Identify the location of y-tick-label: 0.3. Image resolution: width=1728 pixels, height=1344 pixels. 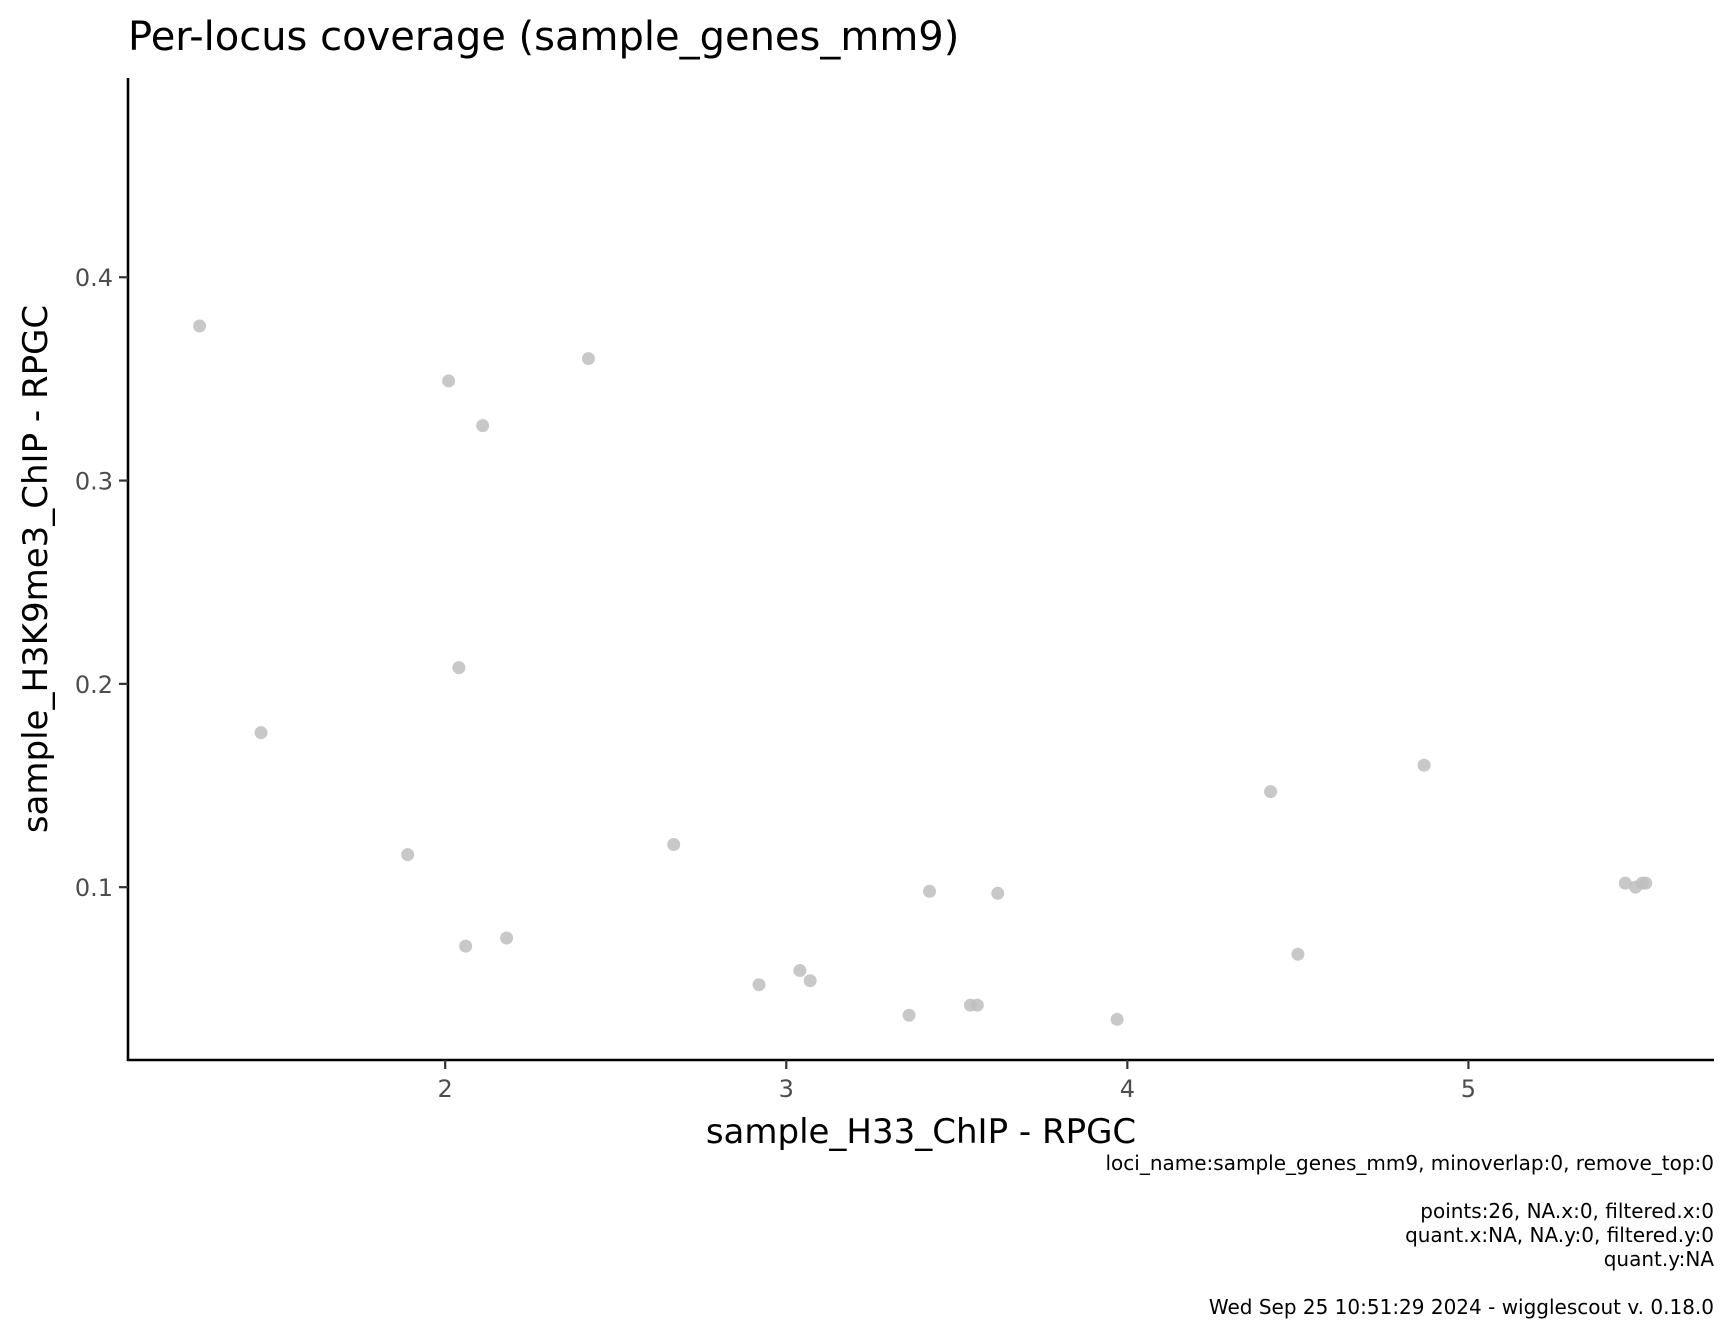
(94, 482).